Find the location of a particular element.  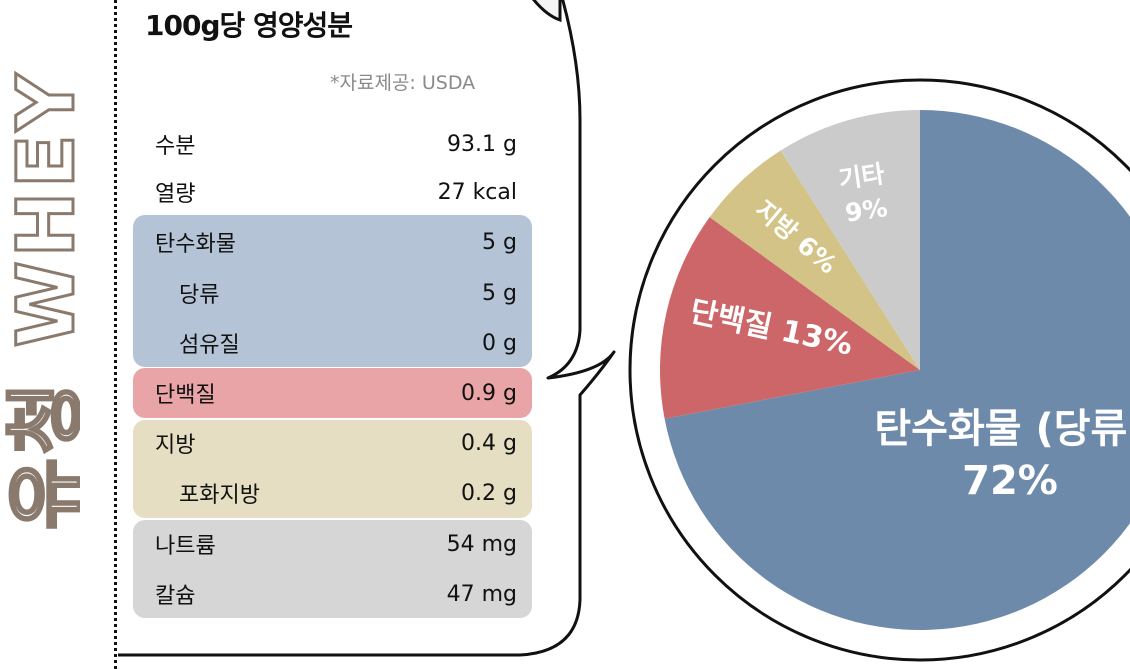

nutrient-value: 93.1 g is located at coordinates (482, 144).